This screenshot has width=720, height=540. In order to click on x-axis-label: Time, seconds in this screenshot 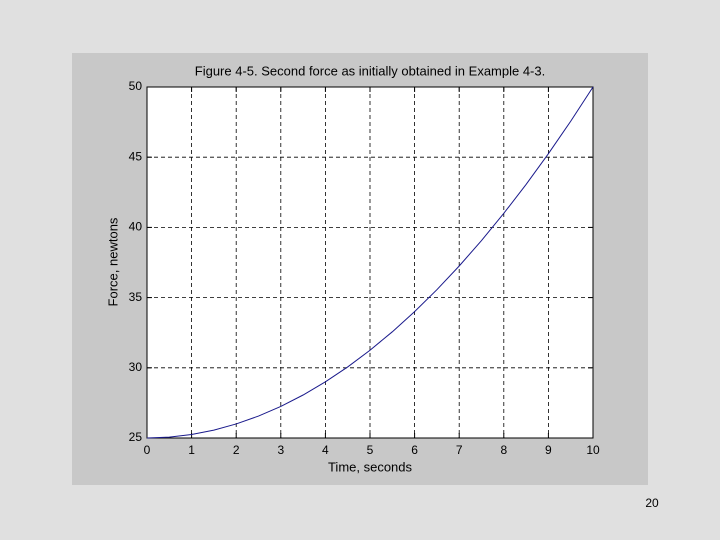, I will do `click(370, 466)`.